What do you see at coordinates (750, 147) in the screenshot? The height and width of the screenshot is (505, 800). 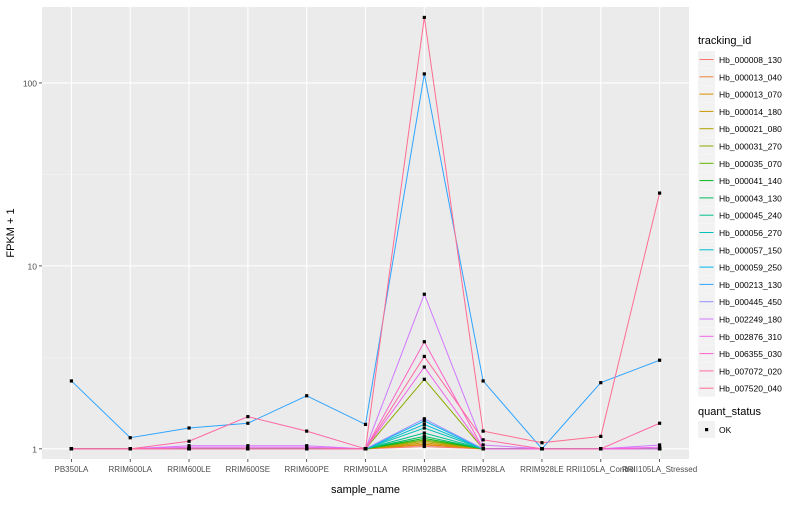 I see `legend-label: Hb_000031_270` at bounding box center [750, 147].